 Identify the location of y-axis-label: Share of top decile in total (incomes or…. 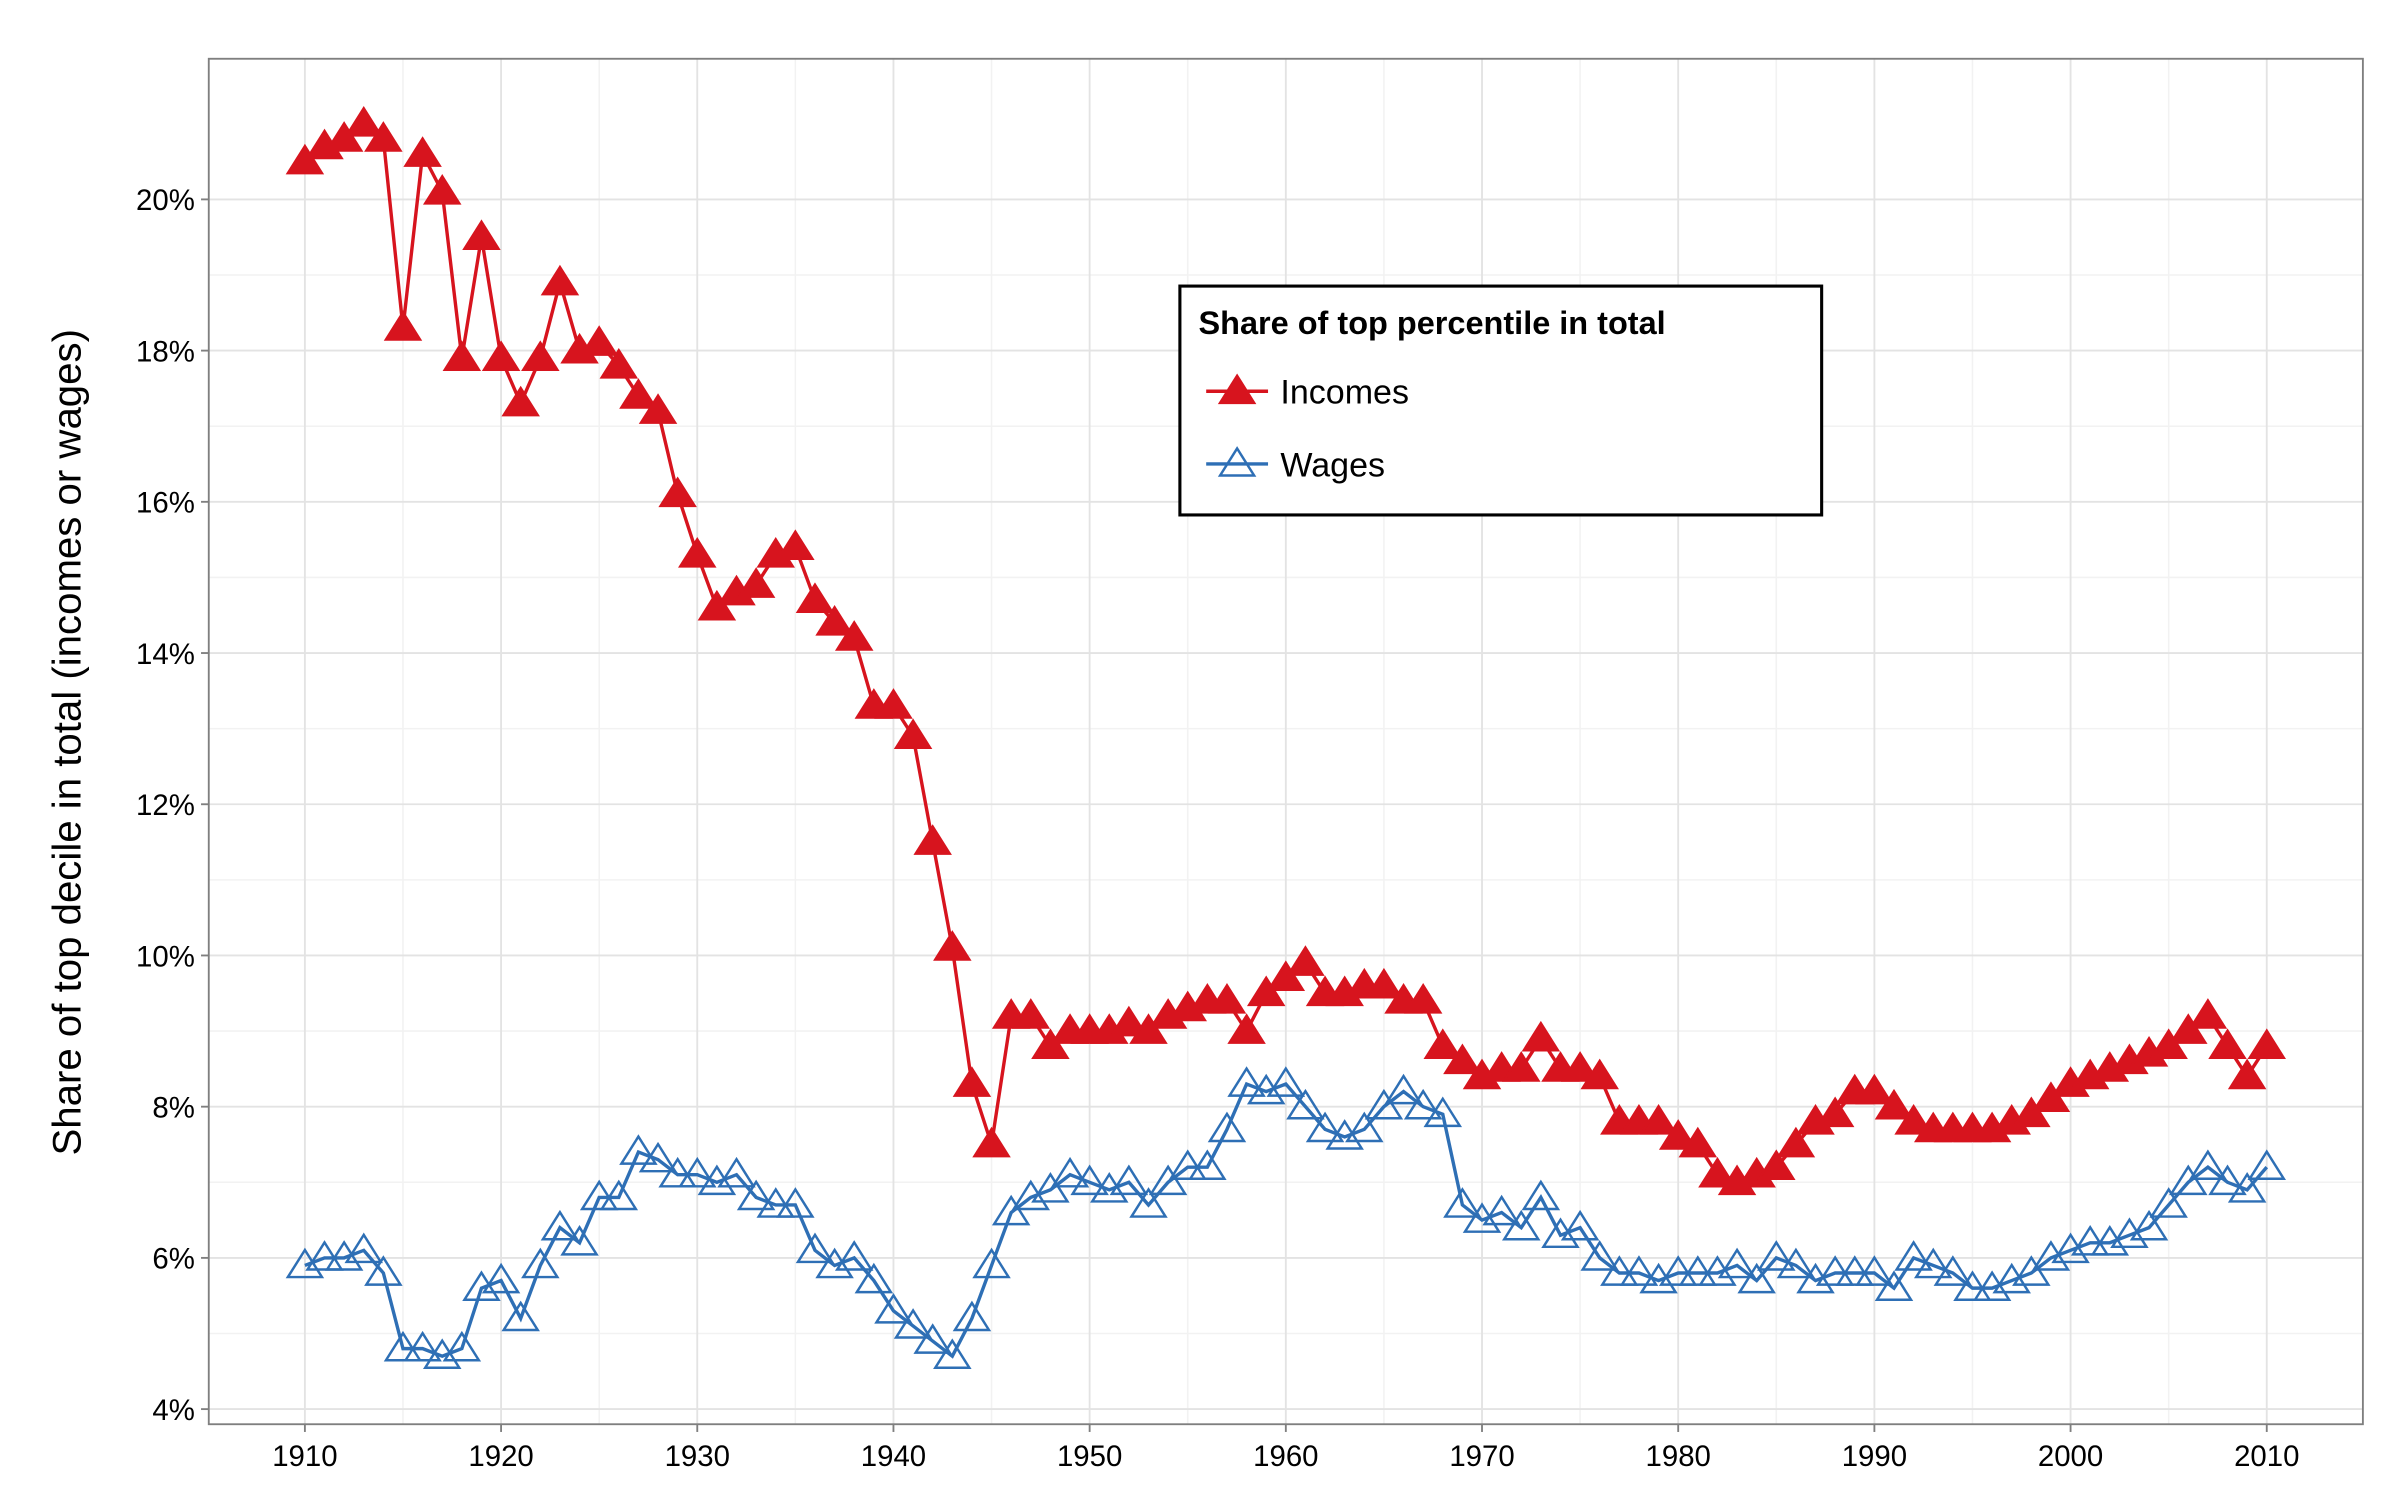
(66, 742).